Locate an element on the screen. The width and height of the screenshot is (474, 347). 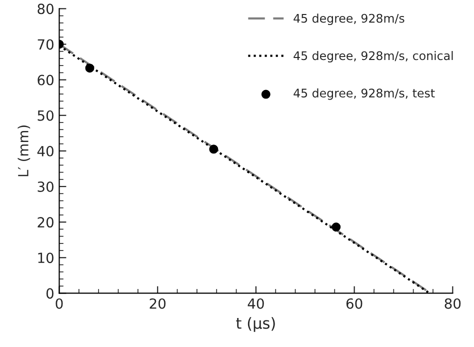
y-tick-label: 0 is located at coordinates (50, 293).